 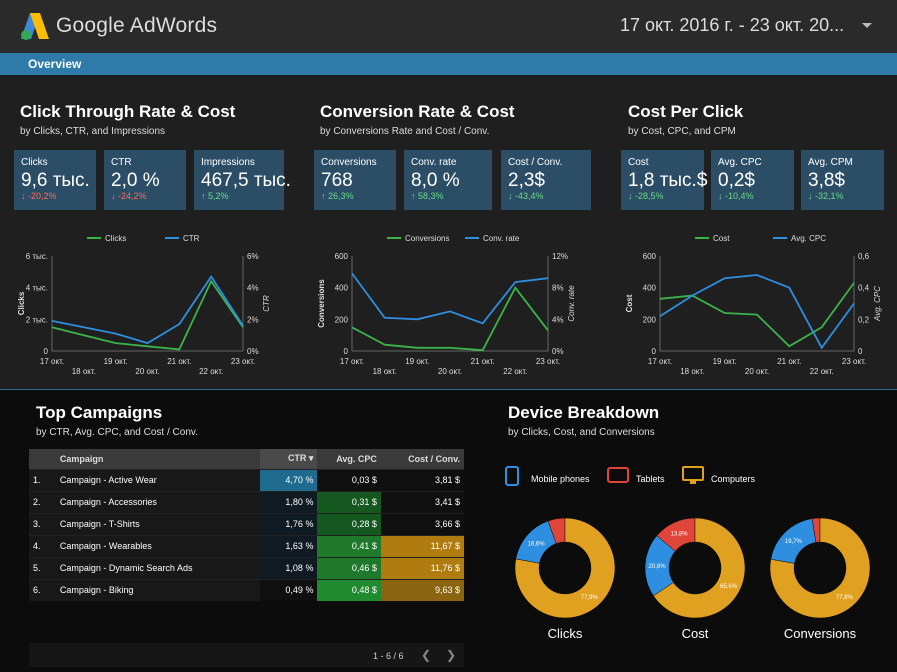 I want to click on donut-label-clicks: Clicks, so click(x=565, y=633).